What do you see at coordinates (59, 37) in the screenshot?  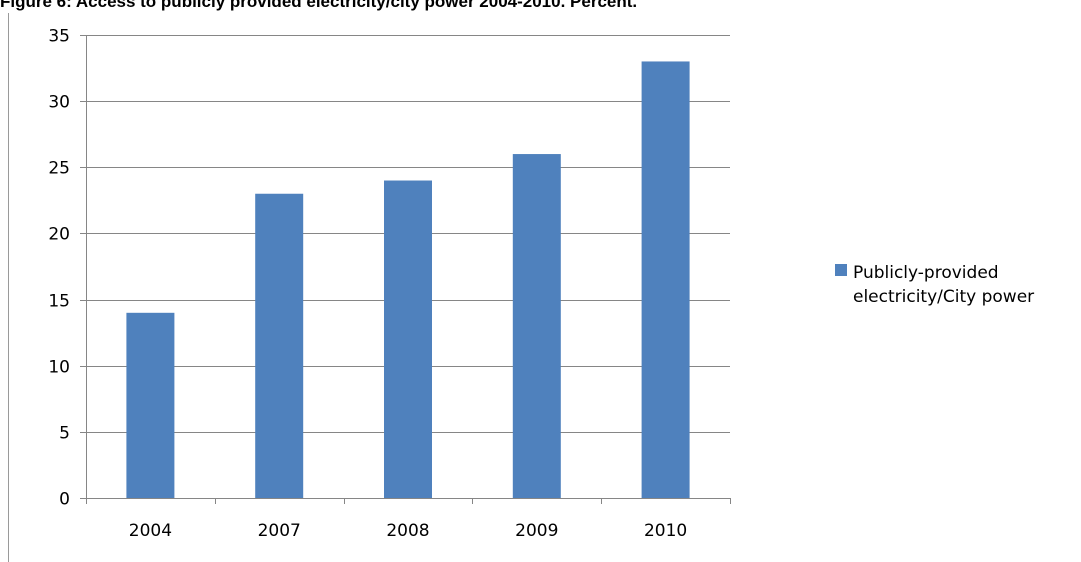 I see `y-tick-label-35: 35` at bounding box center [59, 37].